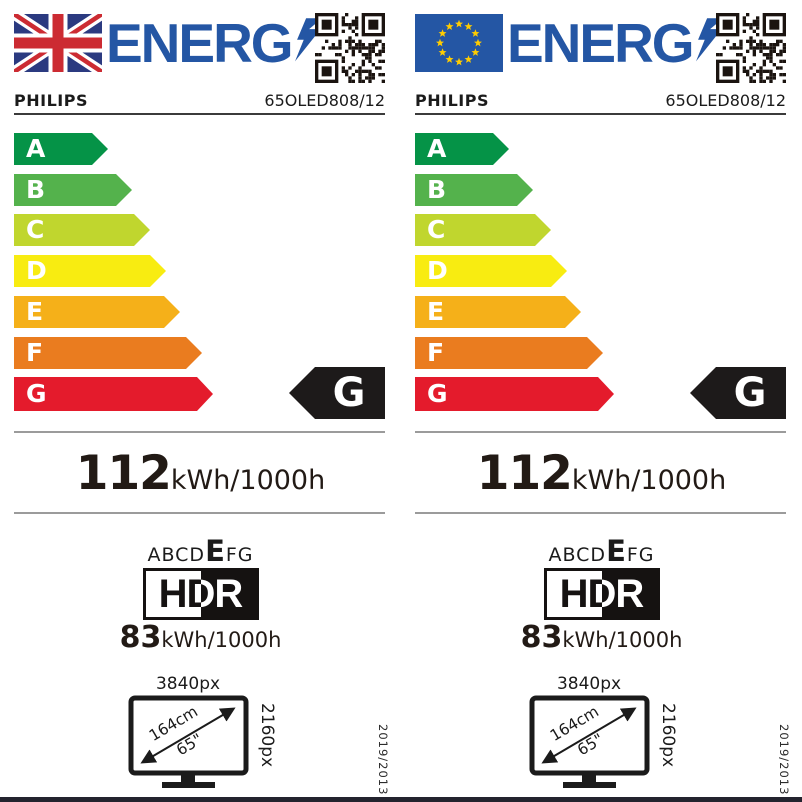 The height and width of the screenshot is (802, 802). Describe the element at coordinates (401, 799) in the screenshot. I see `label-bottom-cut-line` at that location.